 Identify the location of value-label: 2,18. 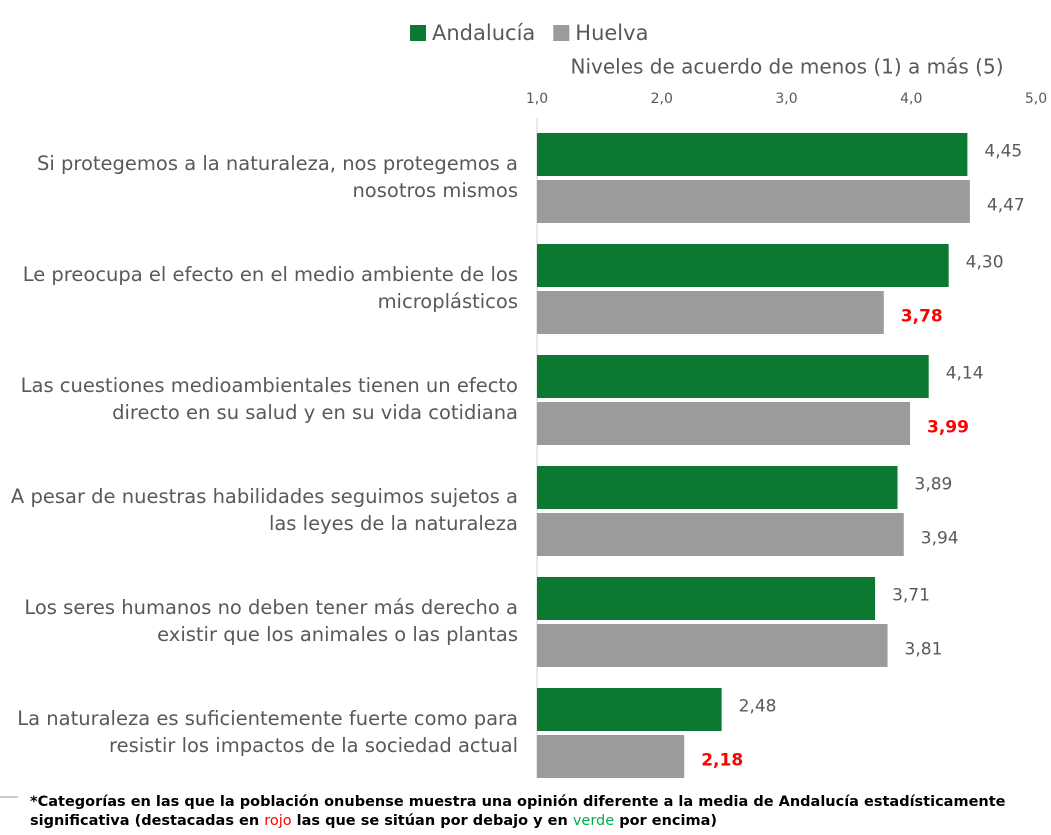
(722, 761).